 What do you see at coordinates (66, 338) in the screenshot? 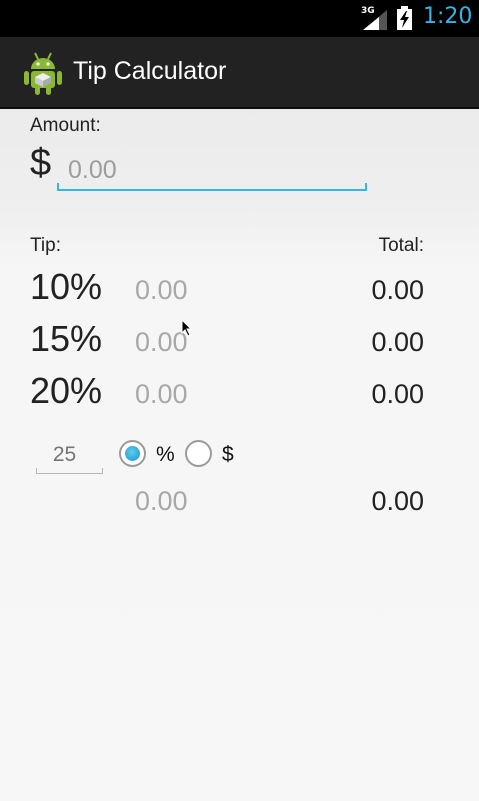
I see `tip-percent-15: 15%` at bounding box center [66, 338].